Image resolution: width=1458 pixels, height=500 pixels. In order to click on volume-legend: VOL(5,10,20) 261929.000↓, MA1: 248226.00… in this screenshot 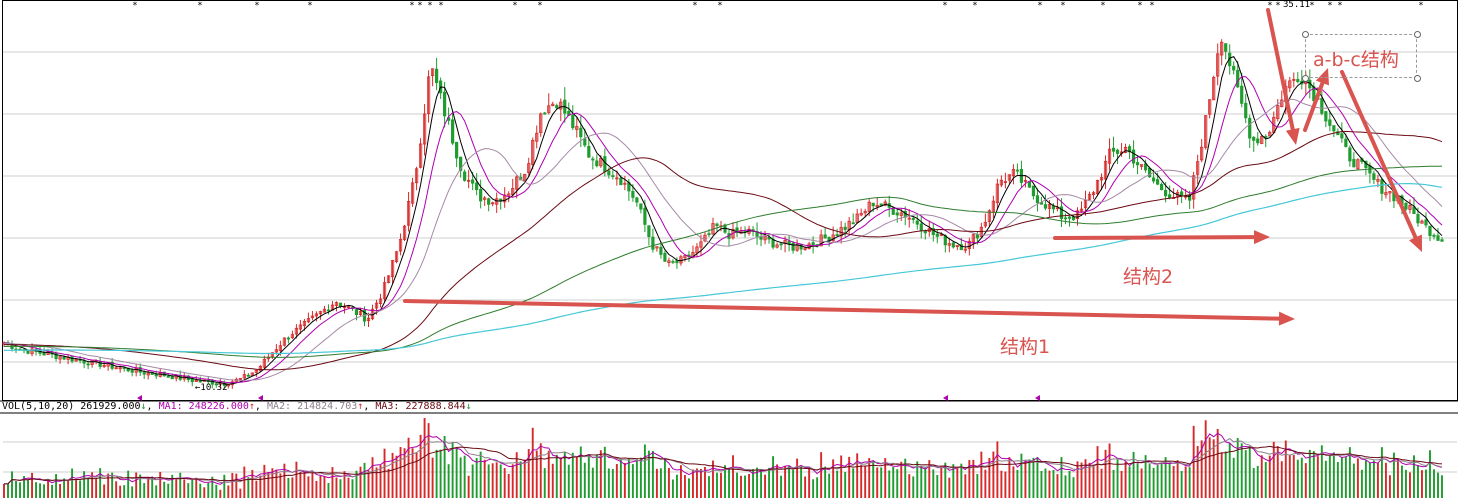, I will do `click(237, 406)`.